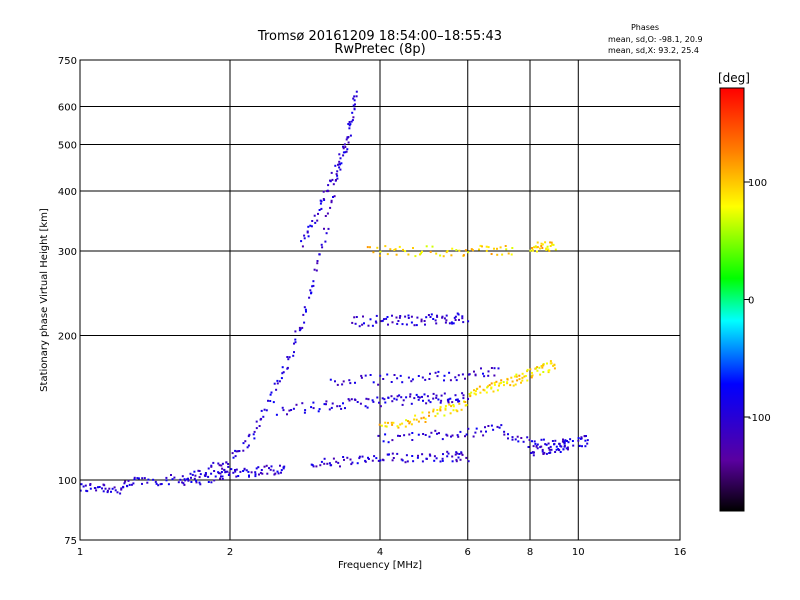 The image size is (800, 600). I want to click on stats-line-o: mean, sd,O: -98.1, 20.9, so click(655, 39).